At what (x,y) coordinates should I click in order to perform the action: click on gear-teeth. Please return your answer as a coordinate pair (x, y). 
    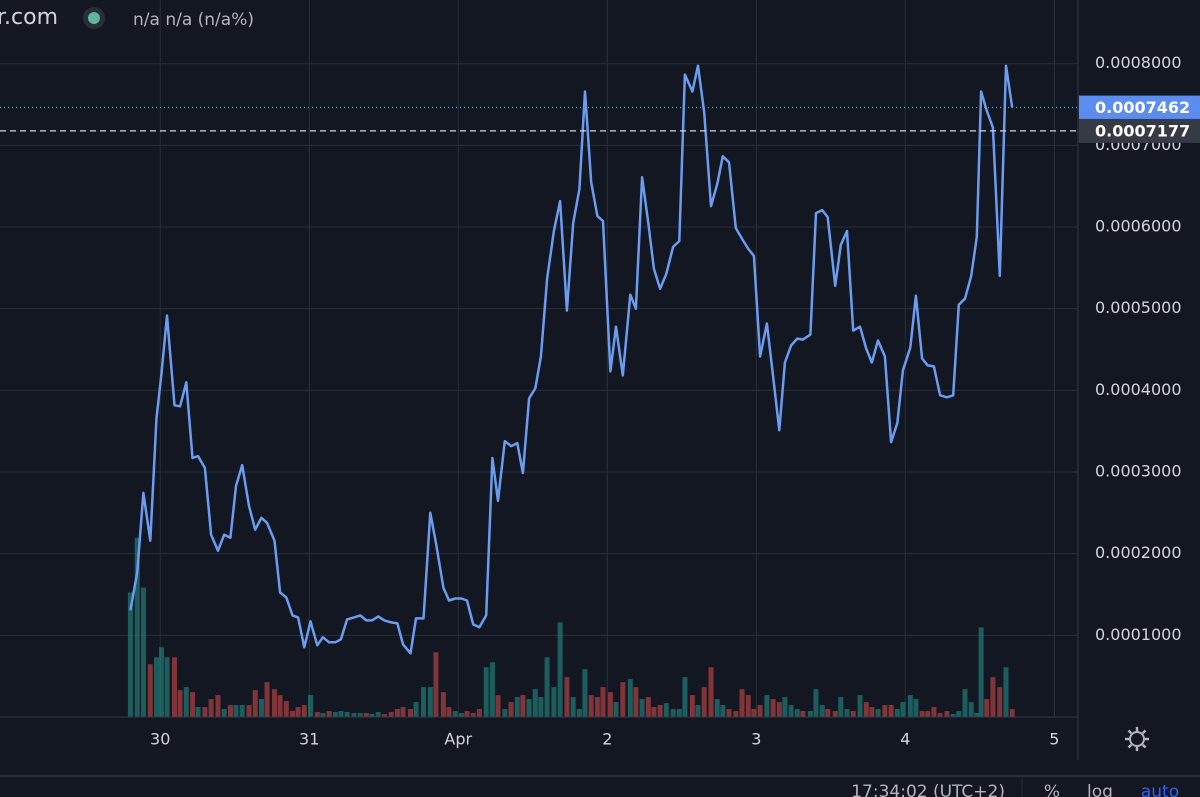
    Looking at the image, I should click on (1137, 739).